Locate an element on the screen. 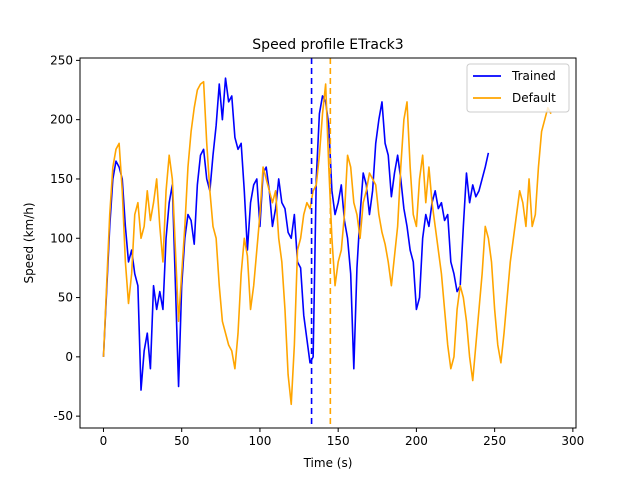  chart-title: Speed profile ETrack3 is located at coordinates (327, 45).